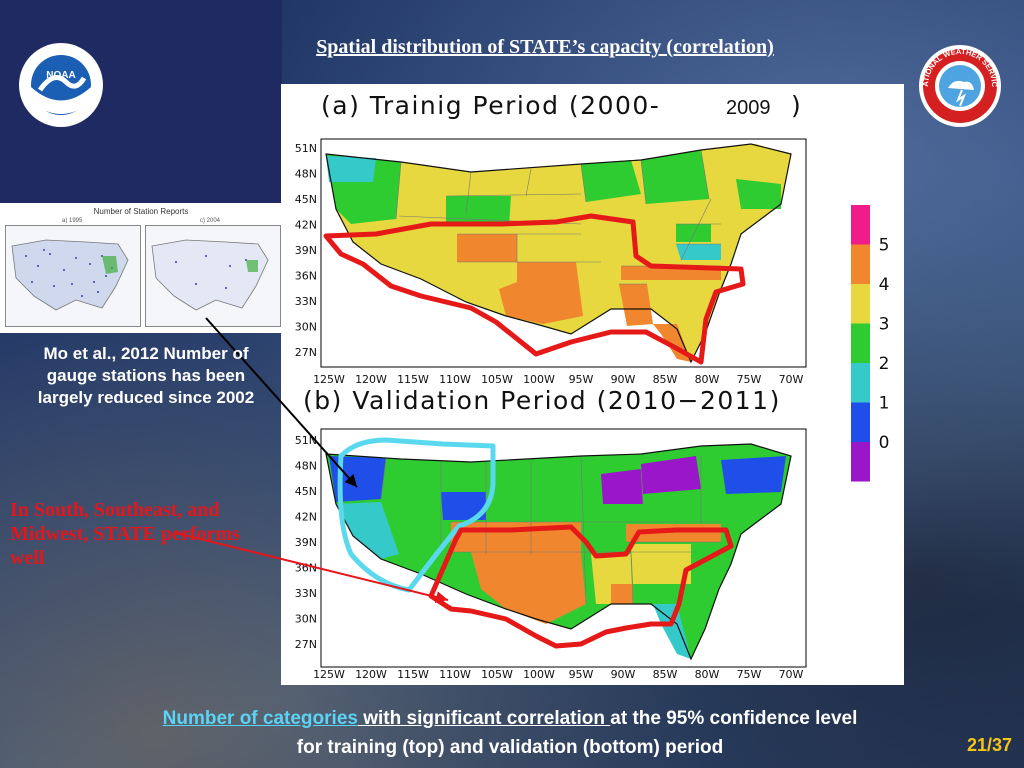 Image resolution: width=1024 pixels, height=768 pixels. Describe the element at coordinates (636, 305) in the screenshot. I see `panel-a-region-alabama` at that location.